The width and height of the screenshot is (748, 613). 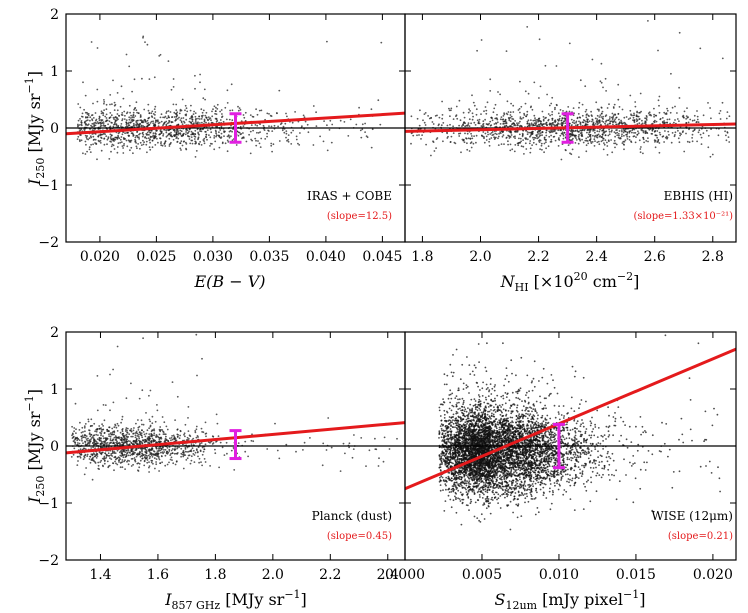 I want to click on x-tick-label: 0.020, so click(x=100, y=257).